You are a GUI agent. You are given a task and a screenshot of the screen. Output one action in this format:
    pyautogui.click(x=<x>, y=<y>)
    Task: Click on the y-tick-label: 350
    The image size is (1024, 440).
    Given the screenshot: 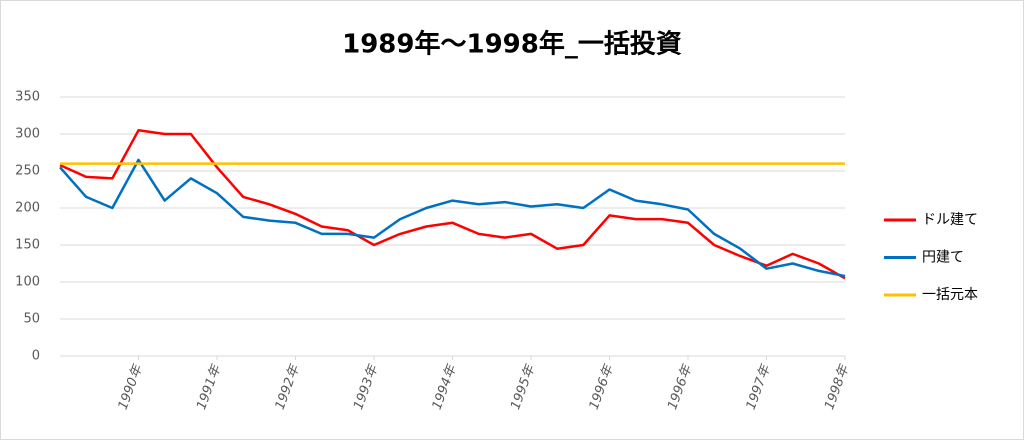 What is the action you would take?
    pyautogui.click(x=27, y=97)
    